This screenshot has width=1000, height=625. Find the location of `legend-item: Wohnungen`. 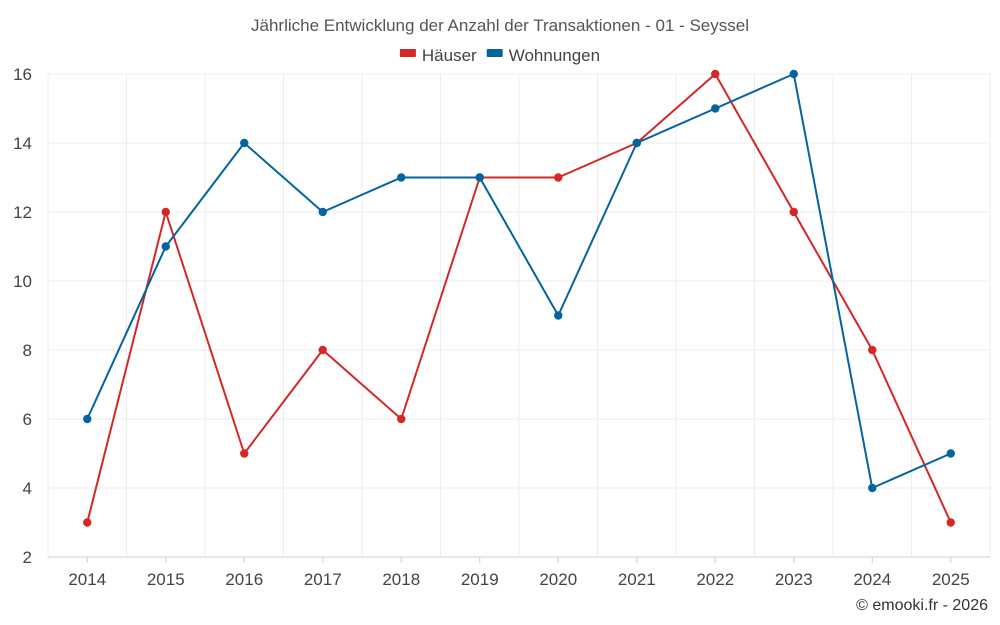

legend-item: Wohnungen is located at coordinates (543, 55).